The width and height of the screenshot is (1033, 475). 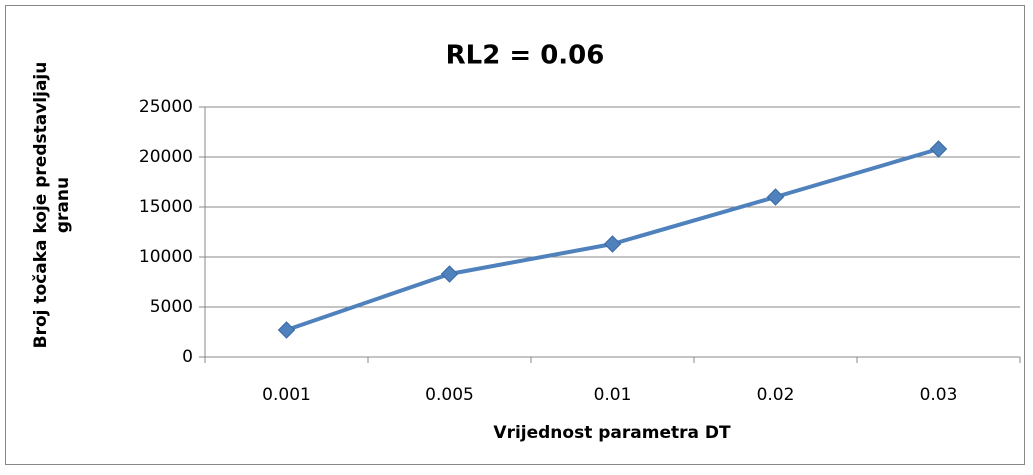 What do you see at coordinates (449, 395) in the screenshot?
I see `x-tick-label: 0.005` at bounding box center [449, 395].